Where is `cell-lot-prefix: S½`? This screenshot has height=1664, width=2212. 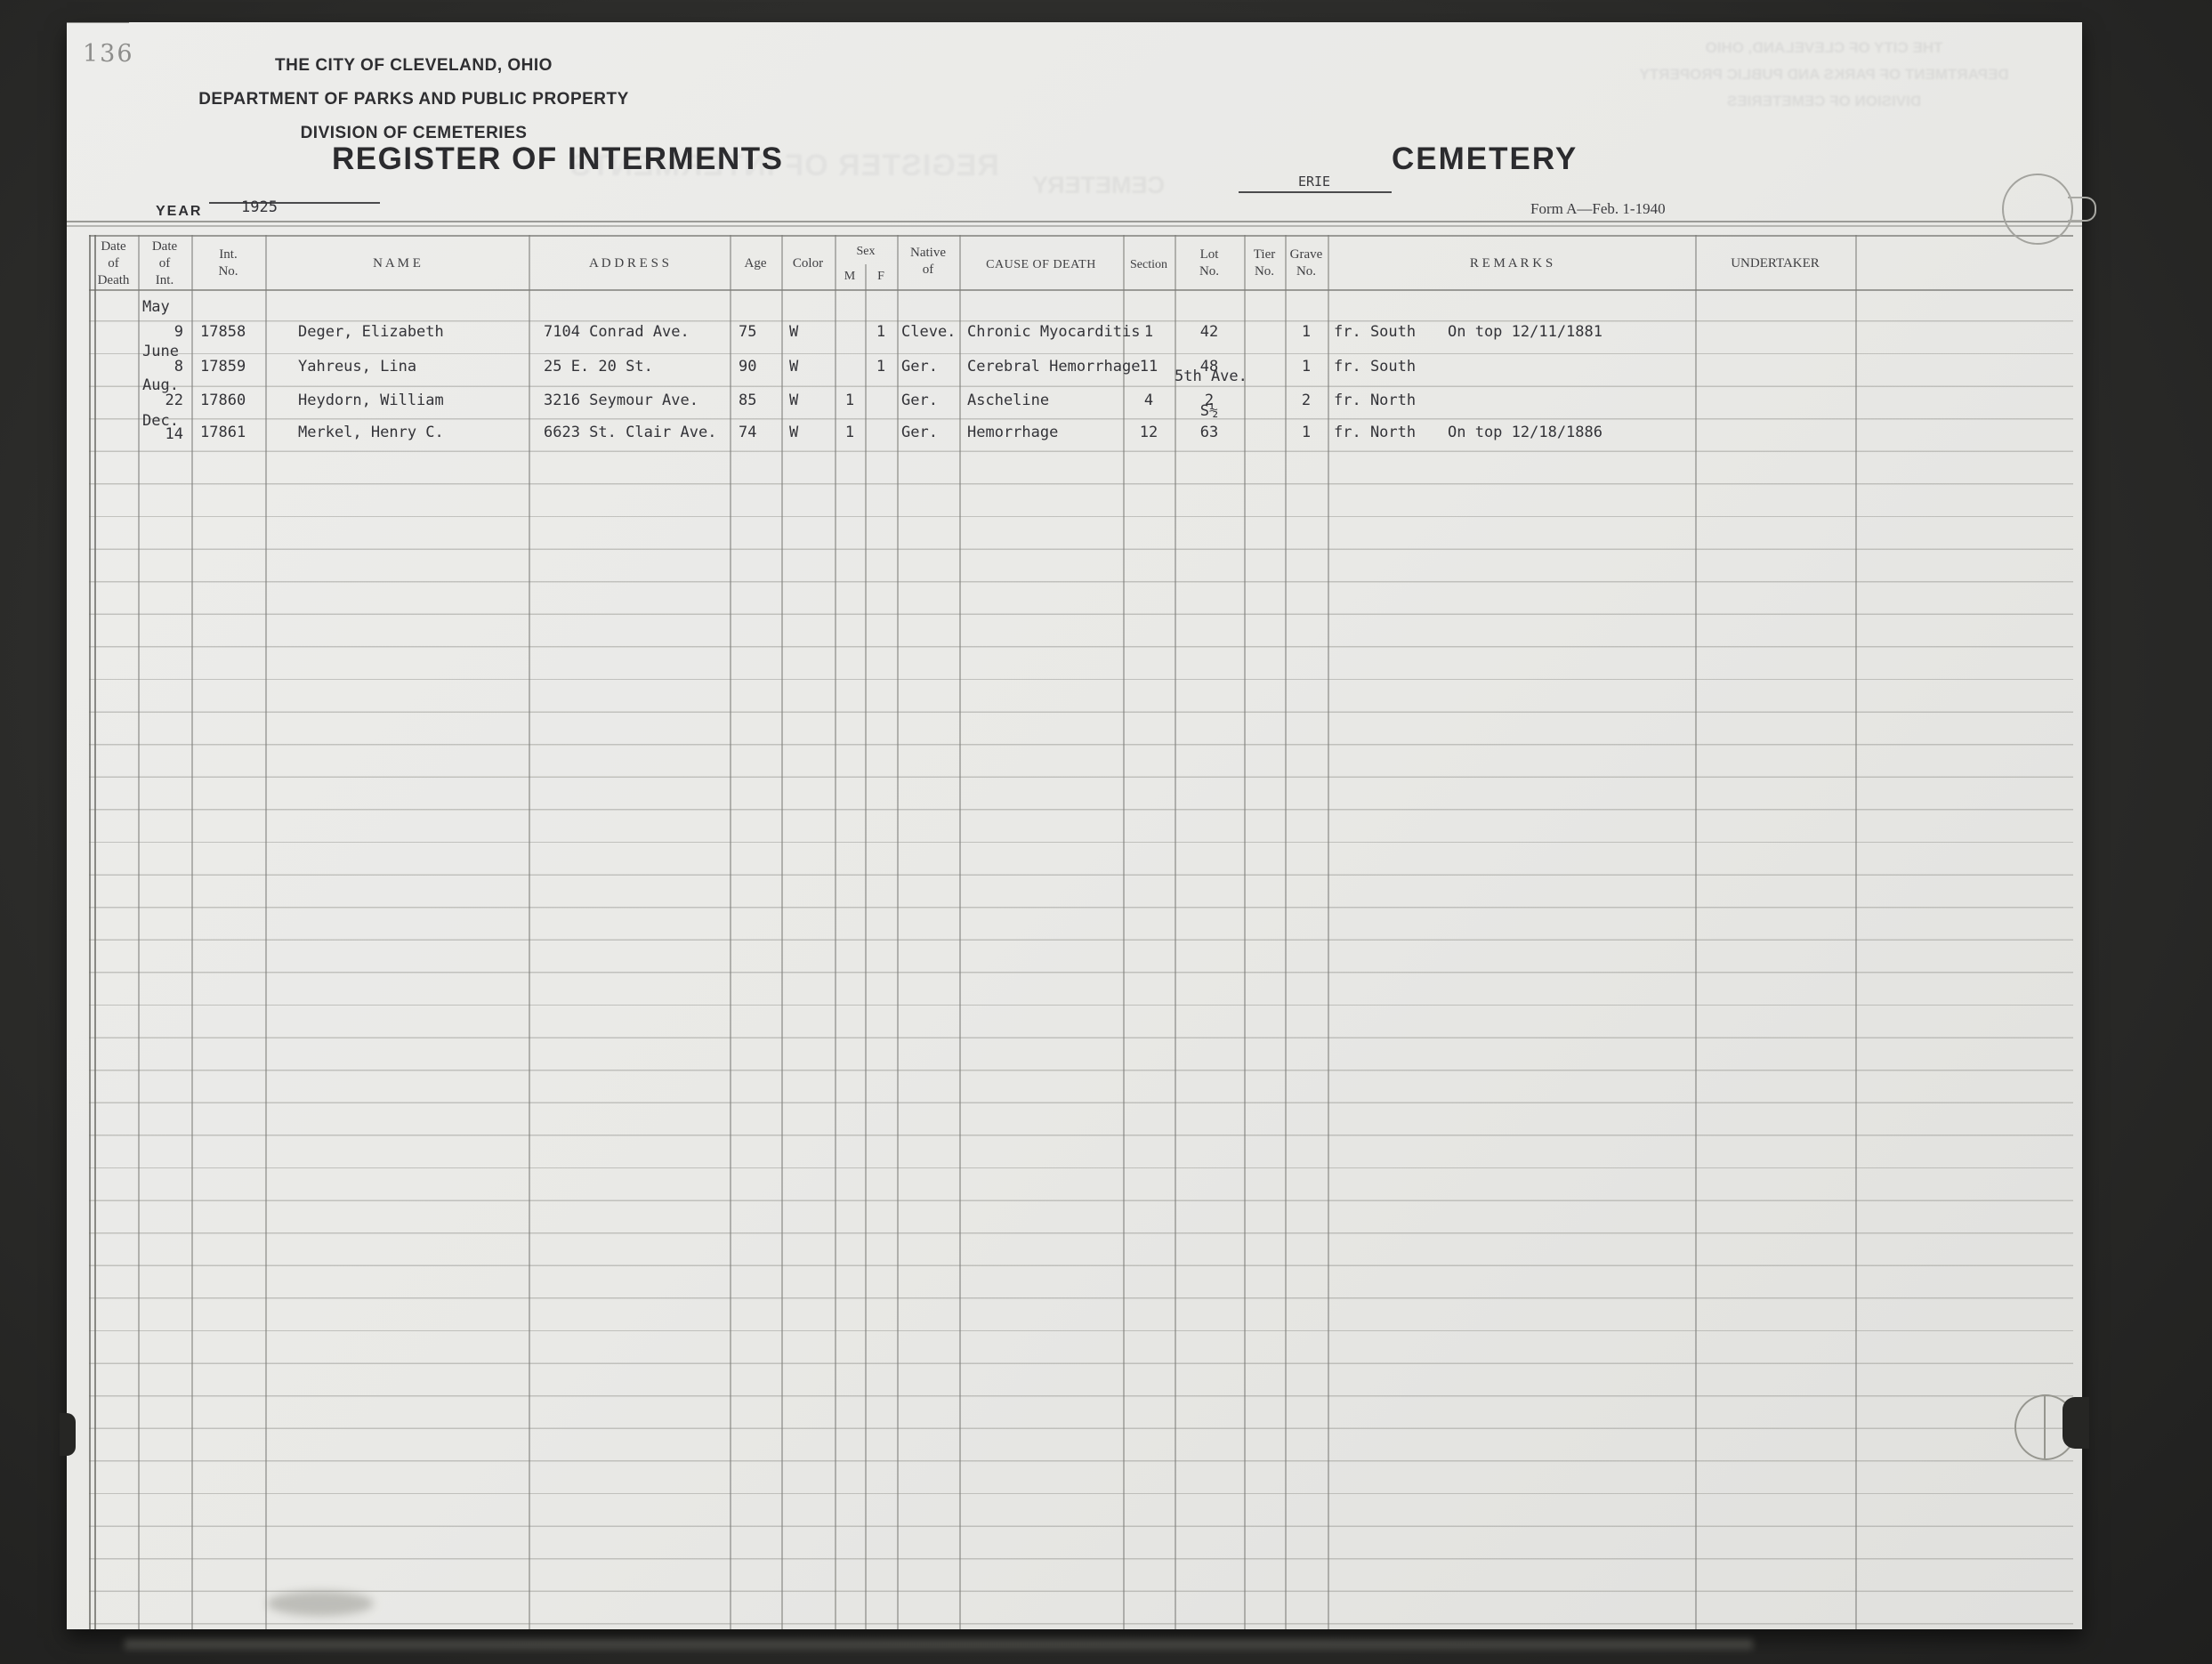 cell-lot-prefix: S½ is located at coordinates (1209, 411).